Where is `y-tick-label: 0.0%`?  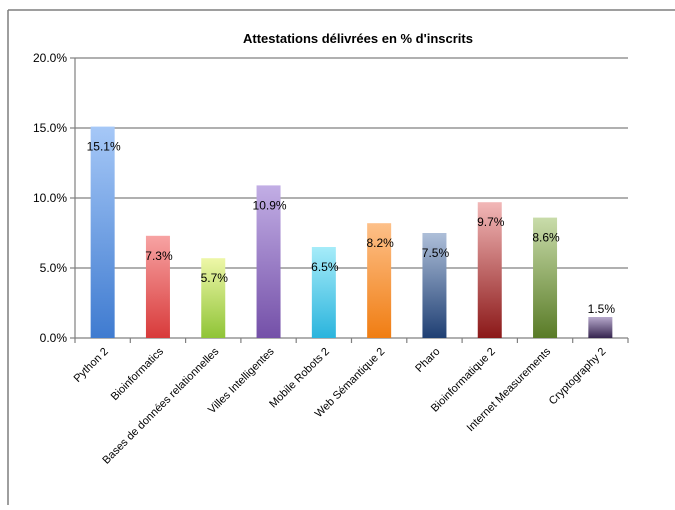
y-tick-label: 0.0% is located at coordinates (54, 338).